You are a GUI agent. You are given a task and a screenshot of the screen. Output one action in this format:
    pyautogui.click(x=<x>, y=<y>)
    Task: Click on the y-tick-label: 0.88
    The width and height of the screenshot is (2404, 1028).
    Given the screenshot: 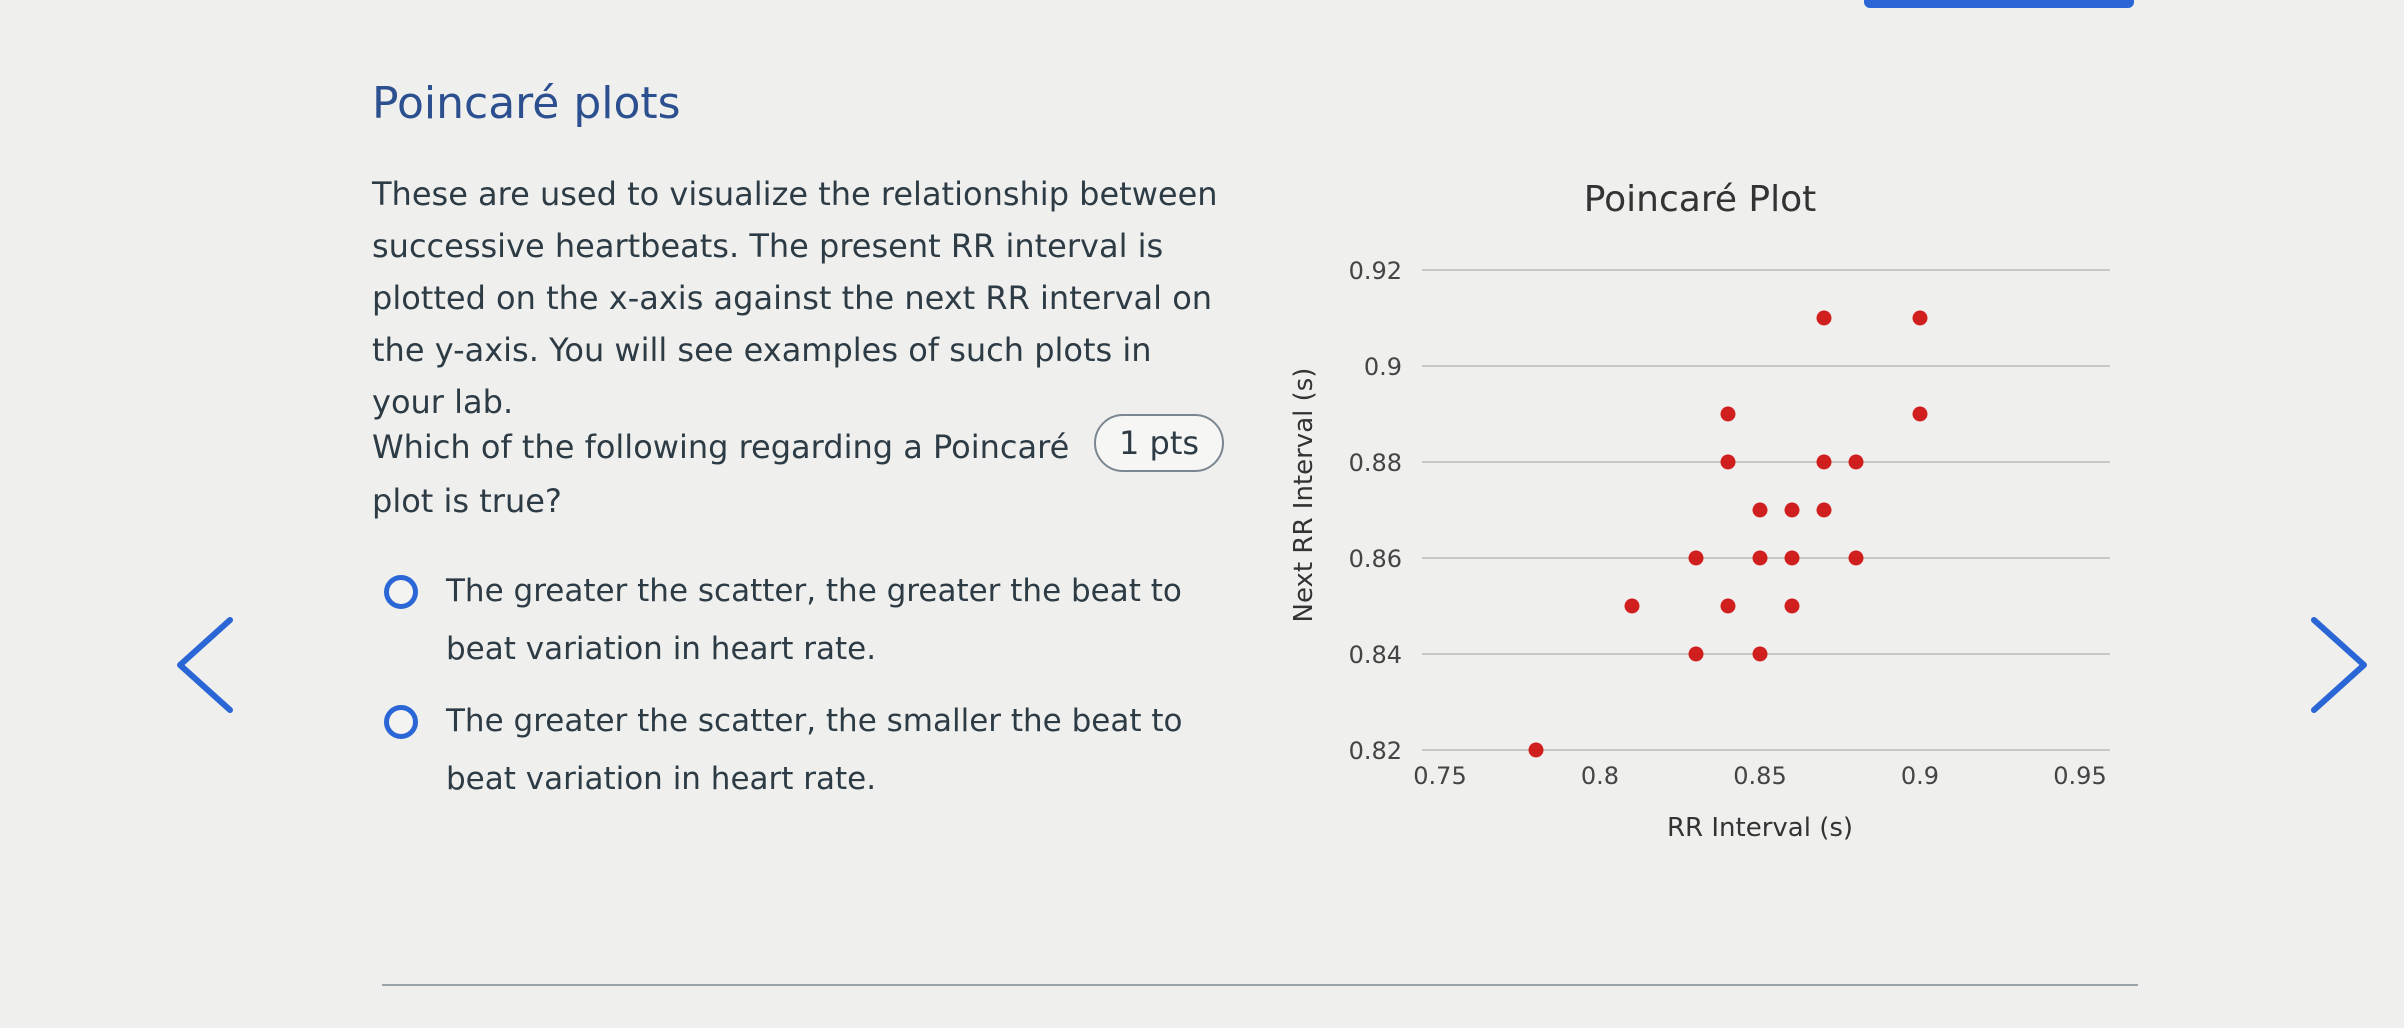 What is the action you would take?
    pyautogui.click(x=1375, y=463)
    